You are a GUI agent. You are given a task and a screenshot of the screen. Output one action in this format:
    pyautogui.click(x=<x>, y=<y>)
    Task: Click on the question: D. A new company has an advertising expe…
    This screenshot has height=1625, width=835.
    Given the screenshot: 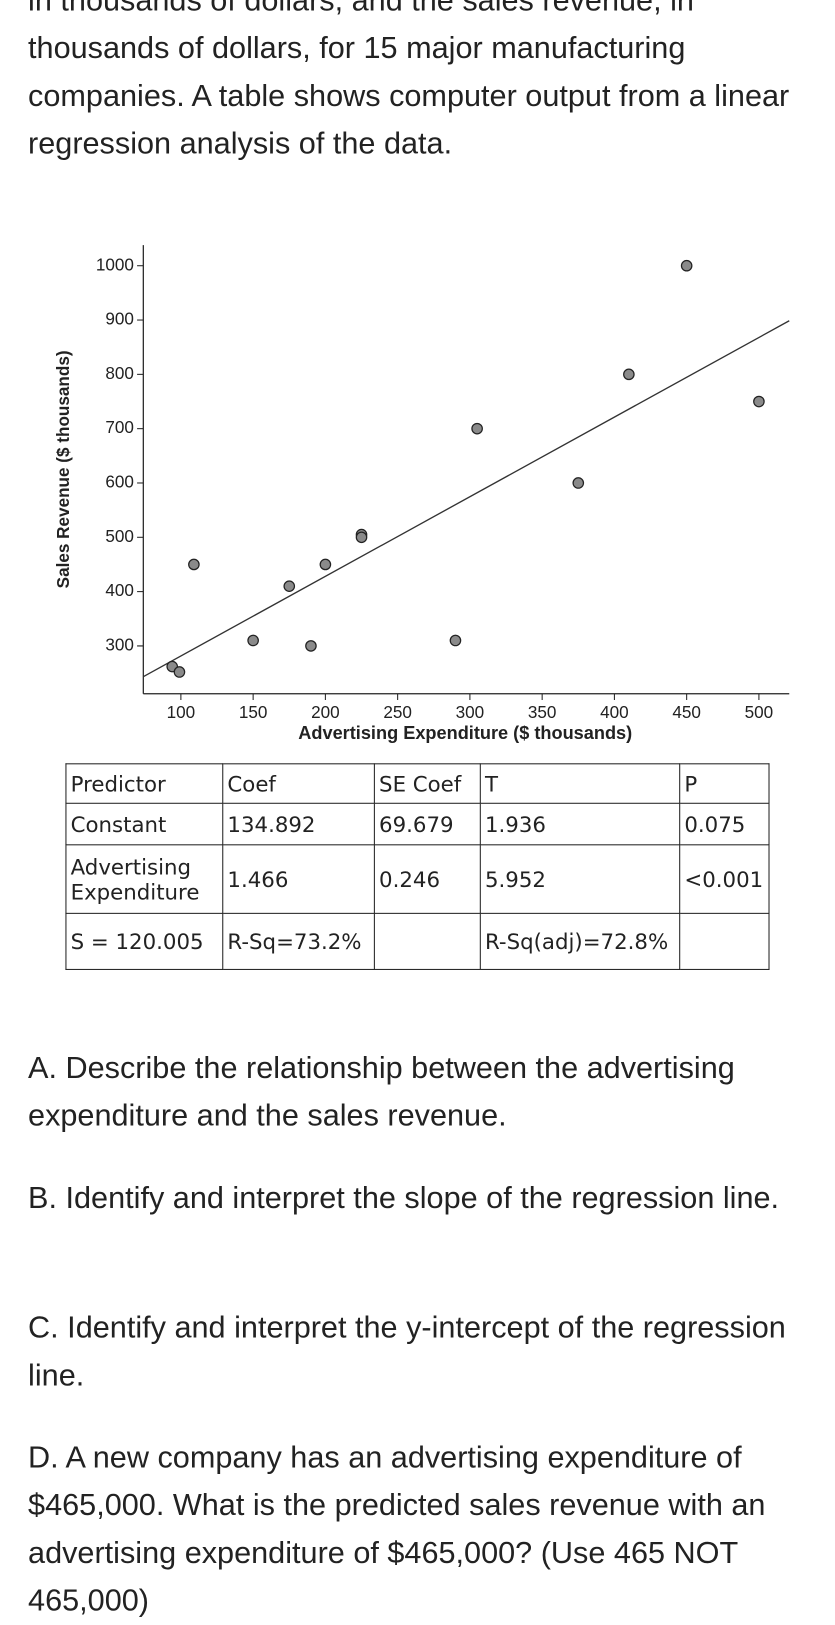 What is the action you would take?
    pyautogui.click(x=397, y=1529)
    